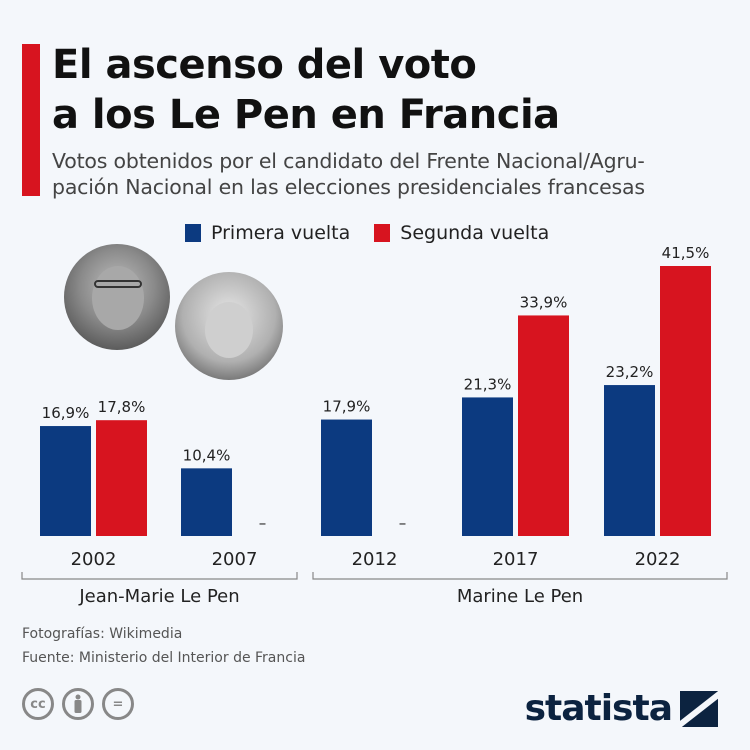 The height and width of the screenshot is (750, 750). What do you see at coordinates (629, 460) in the screenshot?
I see `bar-2022-primera` at bounding box center [629, 460].